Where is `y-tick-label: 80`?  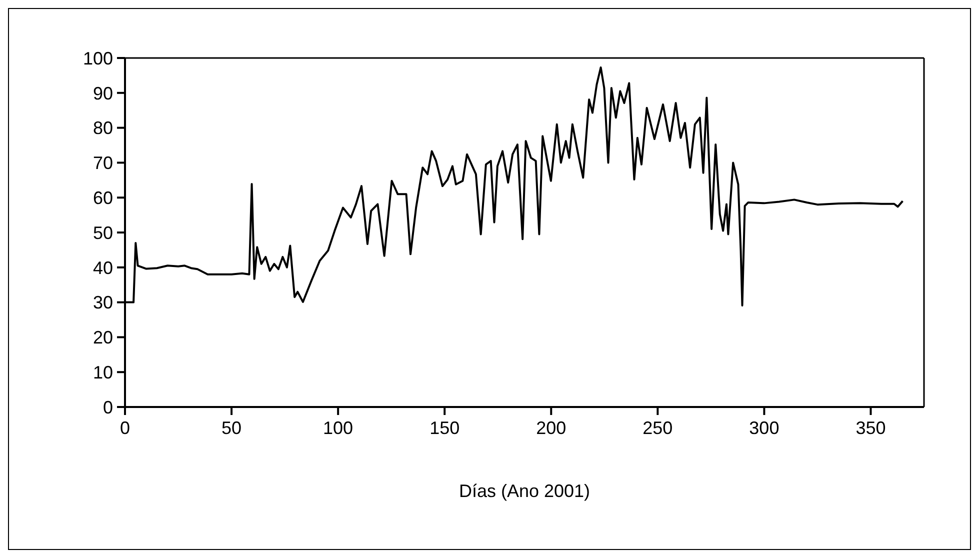 y-tick-label: 80 is located at coordinates (102, 128).